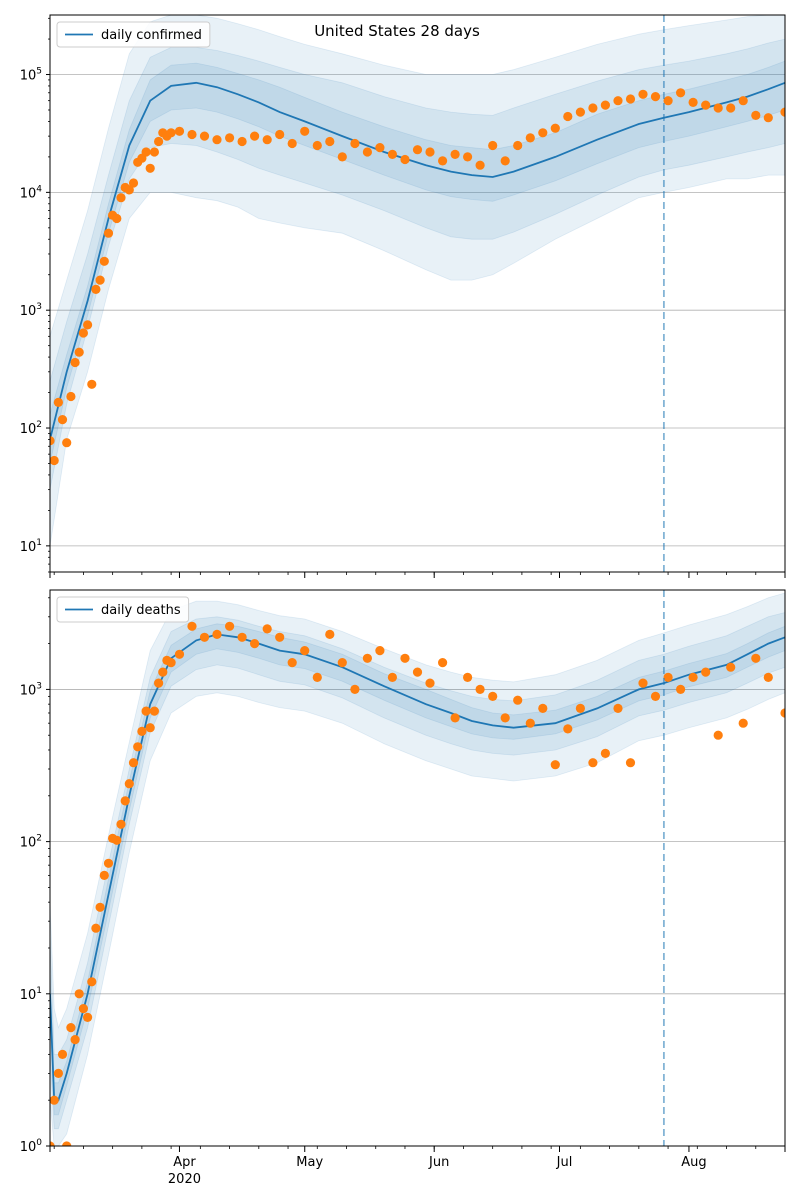 Image resolution: width=800 pixels, height=1200 pixels. Describe the element at coordinates (184, 1179) in the screenshot. I see `x-tick-sublabel: 2020` at that location.